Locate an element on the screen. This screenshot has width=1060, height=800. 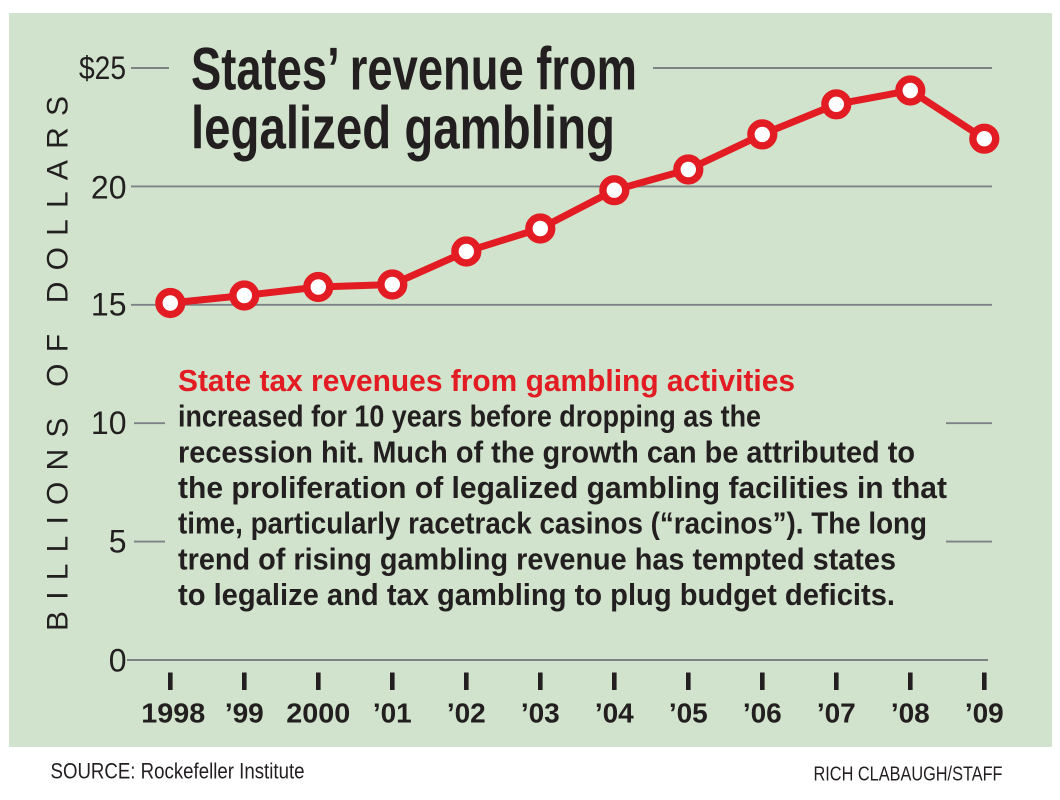
svg-text: 20 is located at coordinates (109, 187).